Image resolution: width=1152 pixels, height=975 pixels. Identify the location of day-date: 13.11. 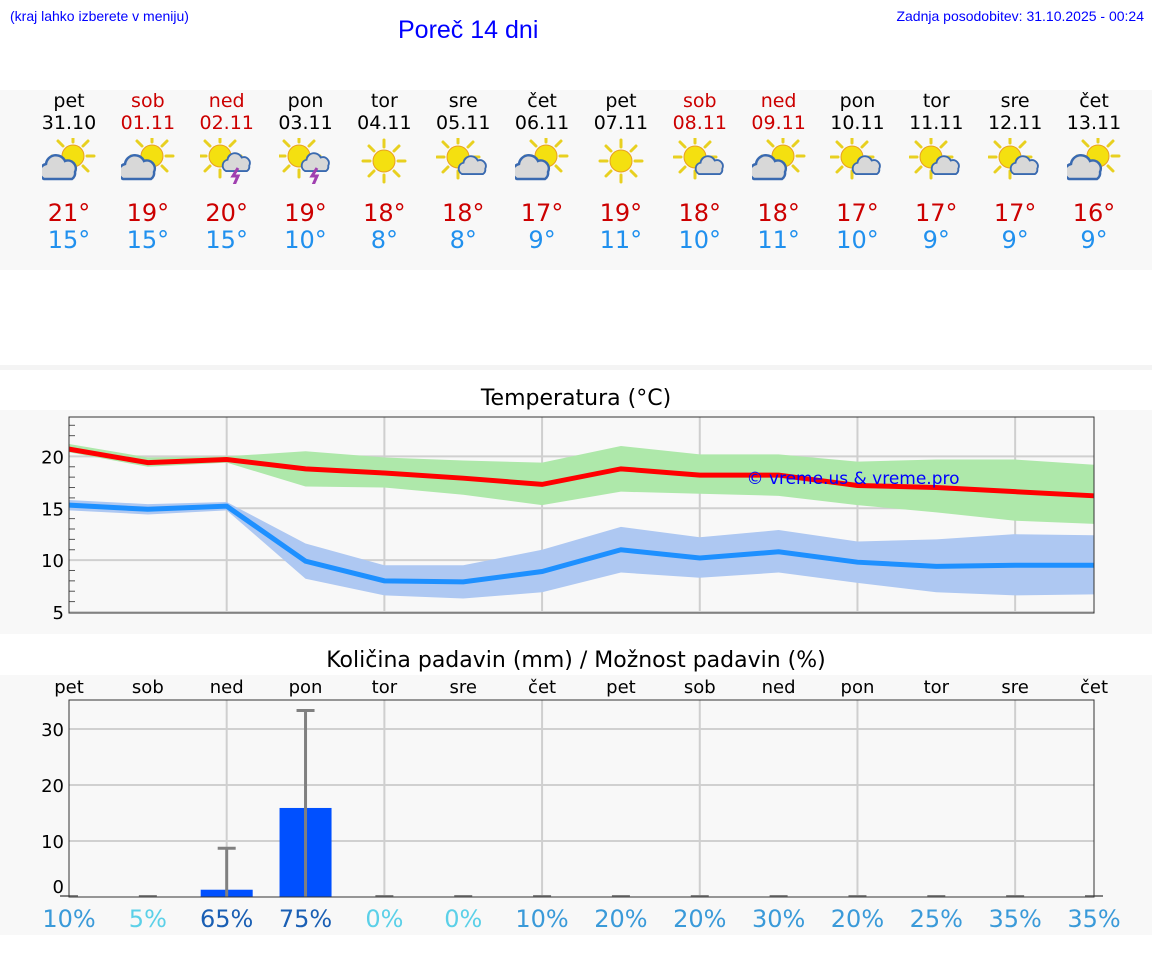
(1094, 123).